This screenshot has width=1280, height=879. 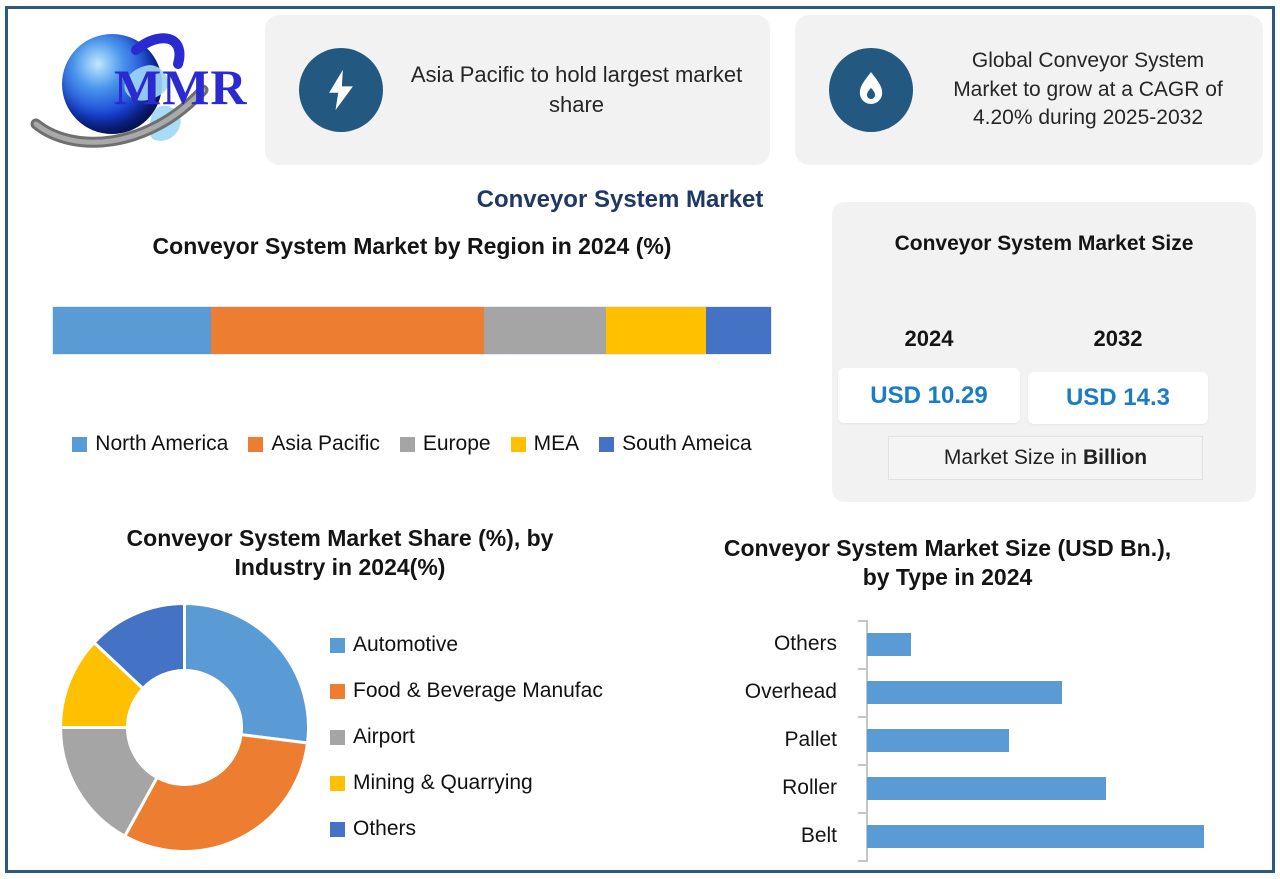 I want to click on logo-swoosh-icon, so click(x=119, y=90).